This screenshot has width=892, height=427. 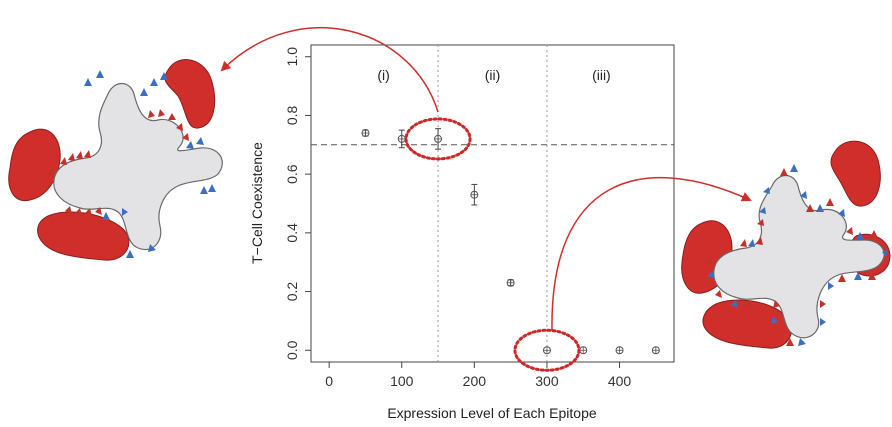 I want to click on y-tick-label-0: 0.0, so click(x=292, y=350).